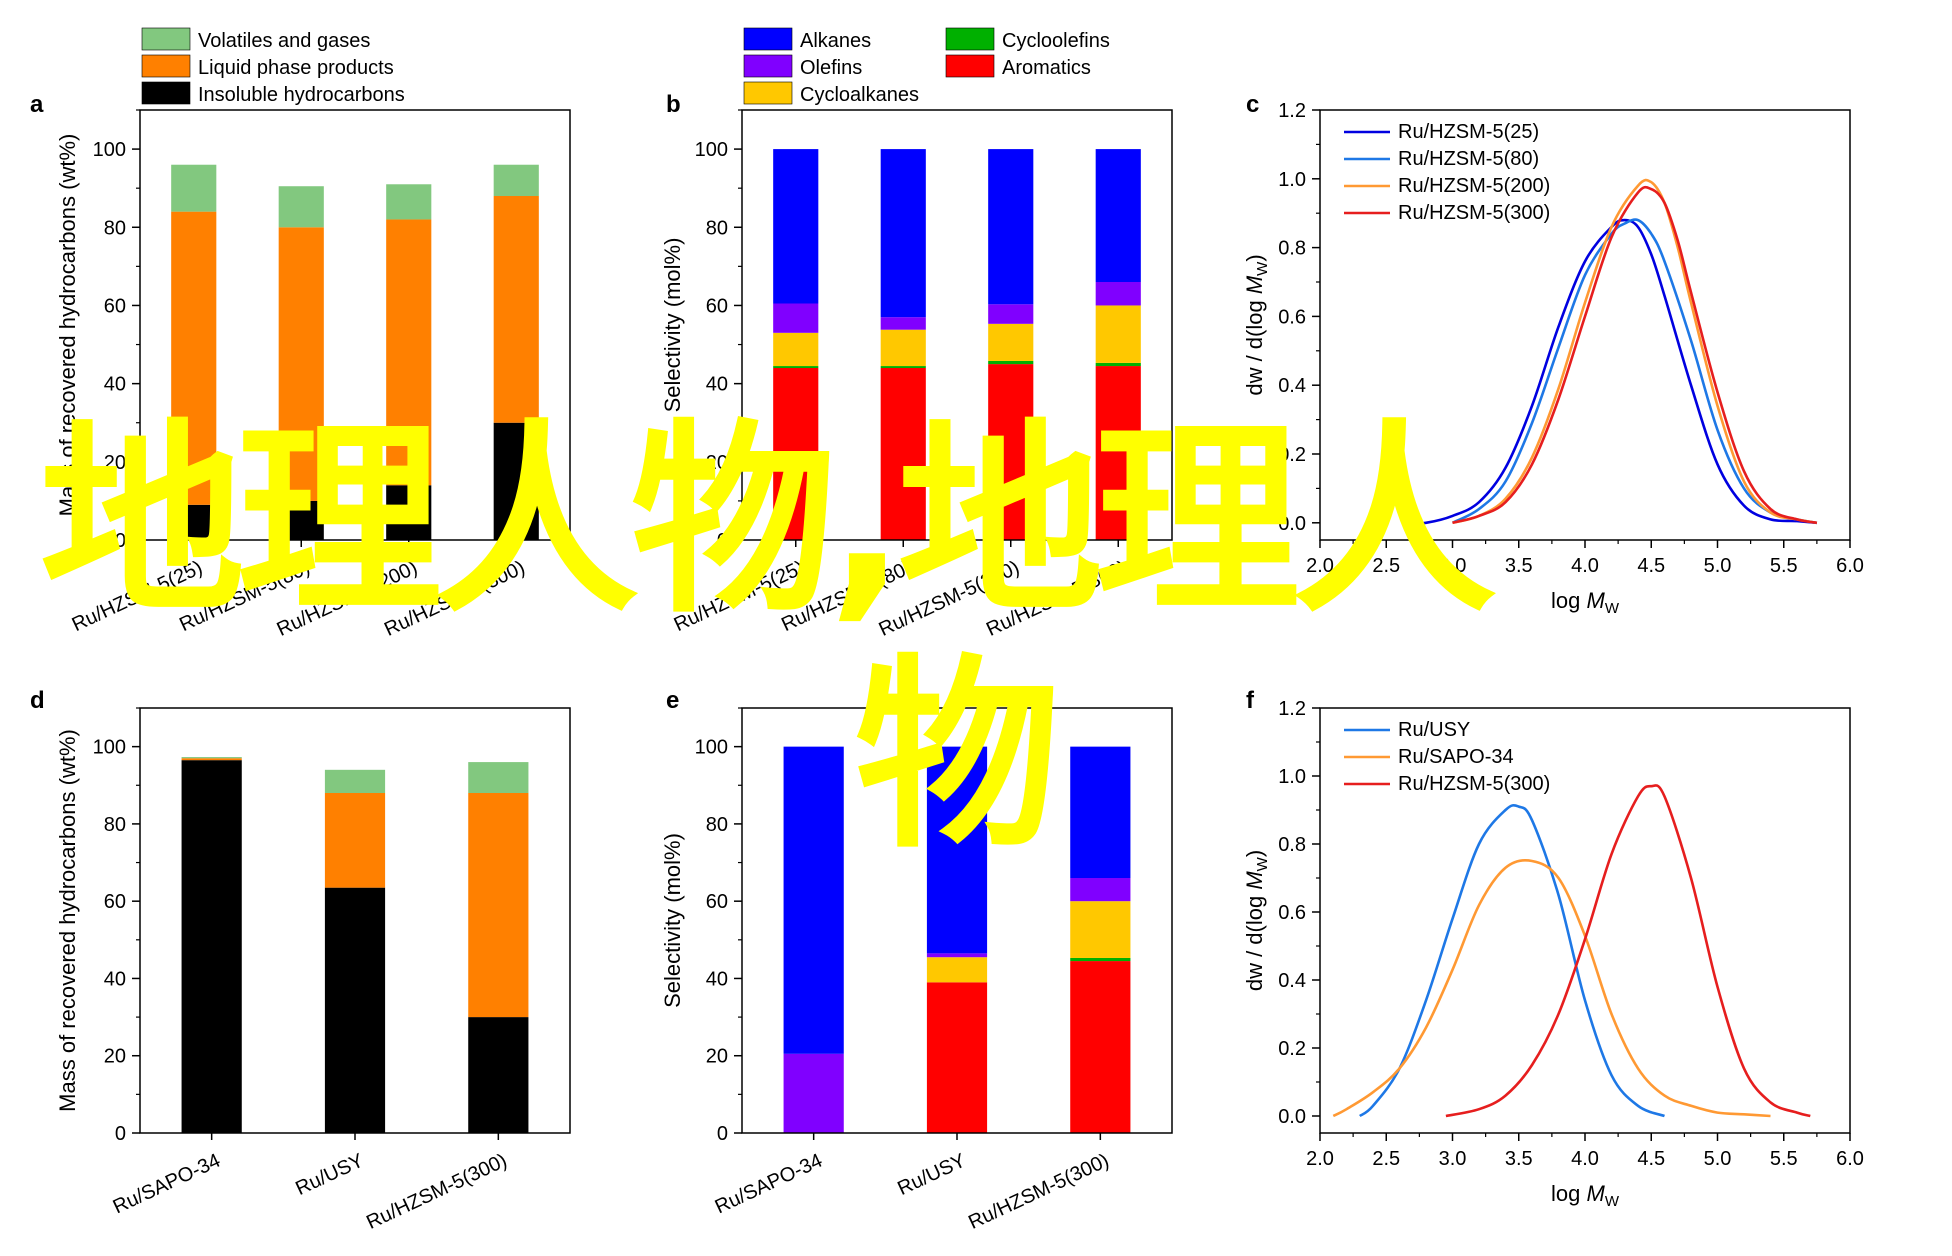 The image size is (1952, 1256). What do you see at coordinates (1474, 186) in the screenshot?
I see `legend-label-ru-hzsm-5-200: Ru/HZSM-5(200)` at bounding box center [1474, 186].